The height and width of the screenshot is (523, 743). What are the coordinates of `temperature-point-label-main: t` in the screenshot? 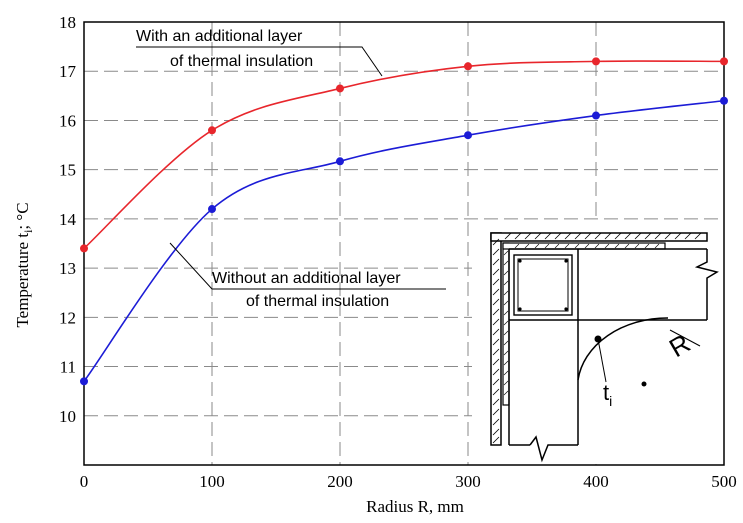 It's located at (606, 392).